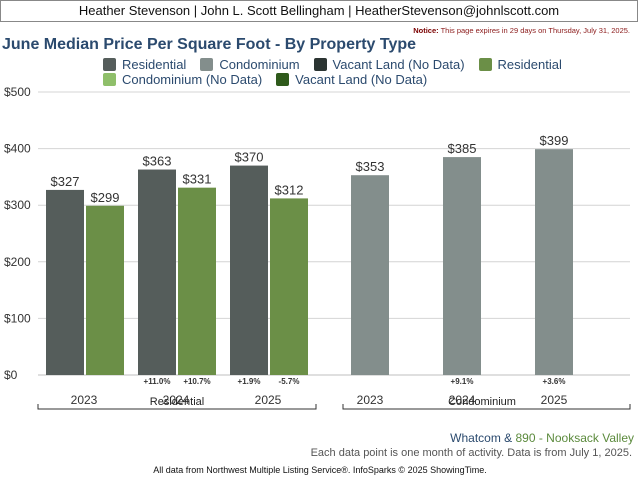  I want to click on legend-label: Condominium (No Data), so click(192, 79).